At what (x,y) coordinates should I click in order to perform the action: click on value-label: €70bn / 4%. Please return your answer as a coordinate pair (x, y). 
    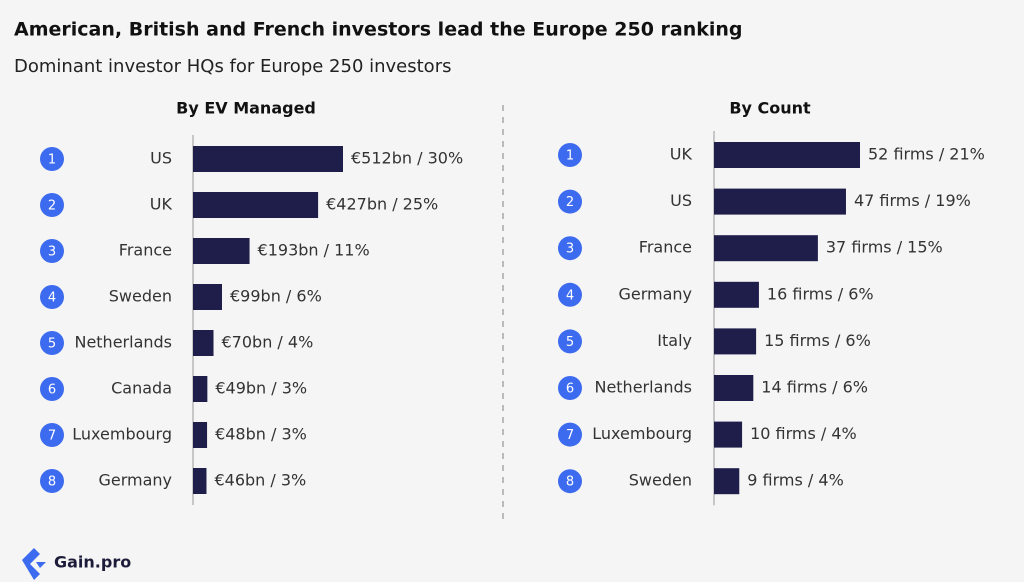
    Looking at the image, I should click on (268, 342).